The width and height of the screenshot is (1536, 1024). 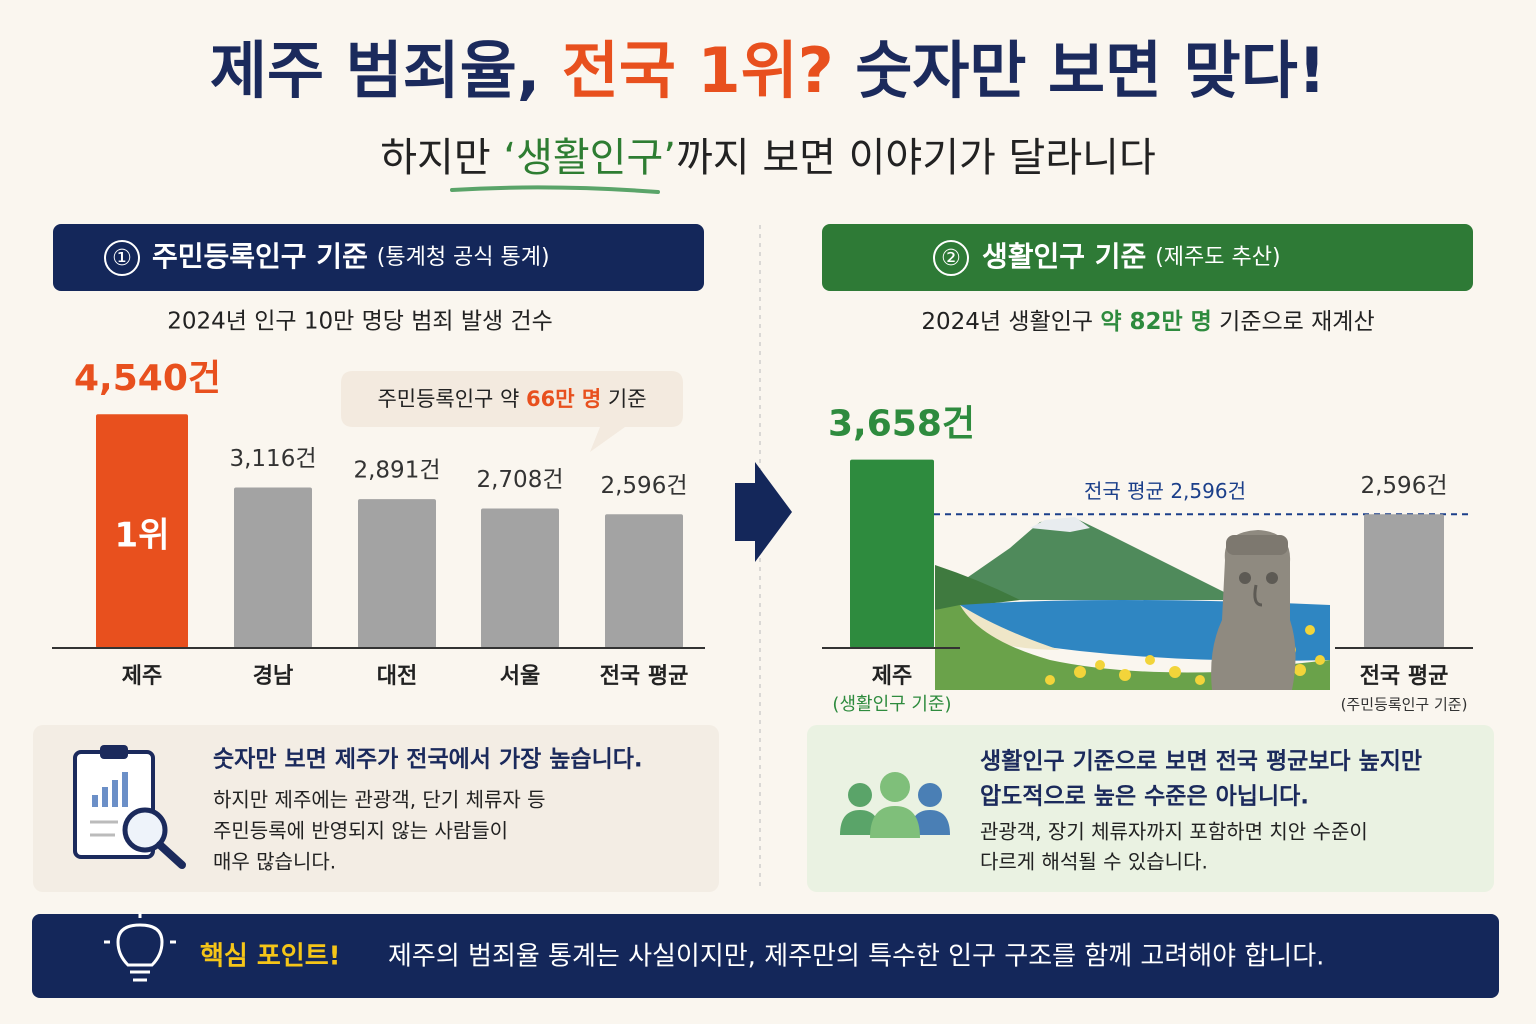 I want to click on panel-number: ①, so click(x=122, y=258).